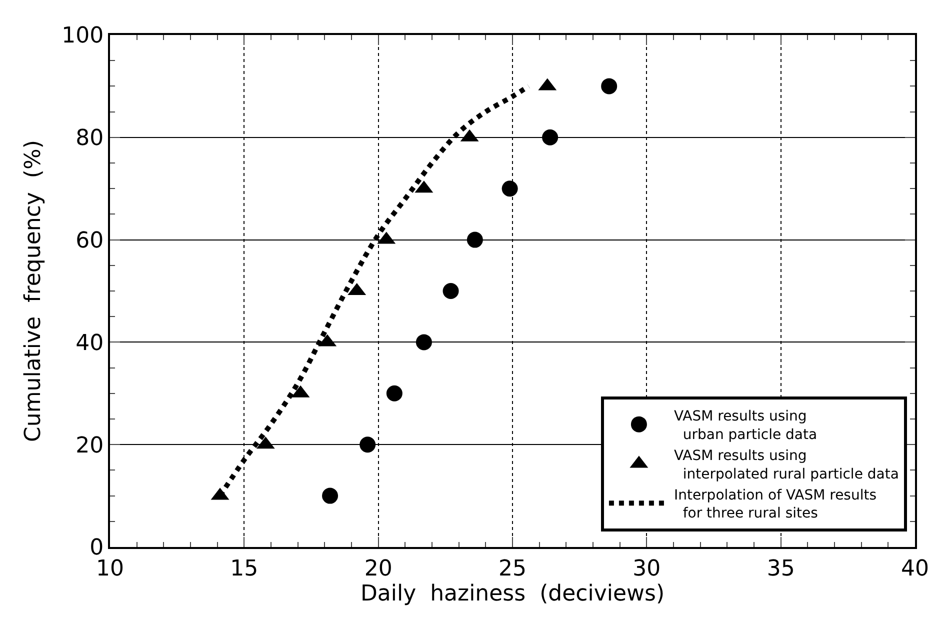 The height and width of the screenshot is (622, 940). What do you see at coordinates (746, 425) in the screenshot?
I see `legend-label: VASM results using urban particle data` at bounding box center [746, 425].